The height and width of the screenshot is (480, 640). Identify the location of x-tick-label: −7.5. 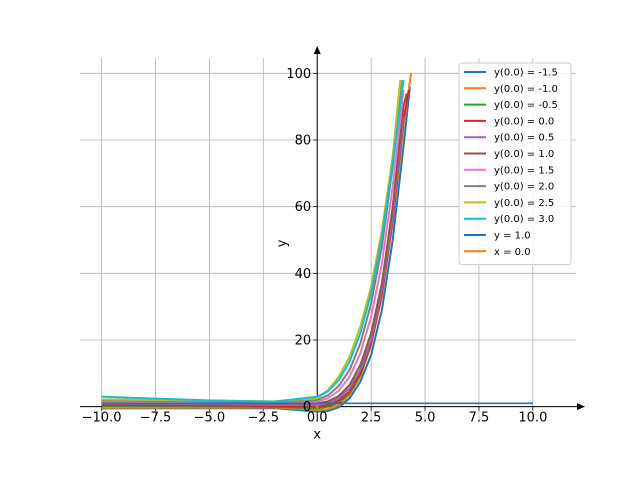
(156, 418).